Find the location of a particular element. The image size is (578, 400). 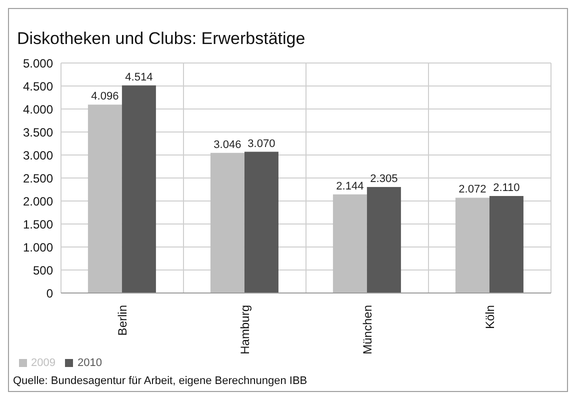

y-tick-label: 500 is located at coordinates (43, 270).